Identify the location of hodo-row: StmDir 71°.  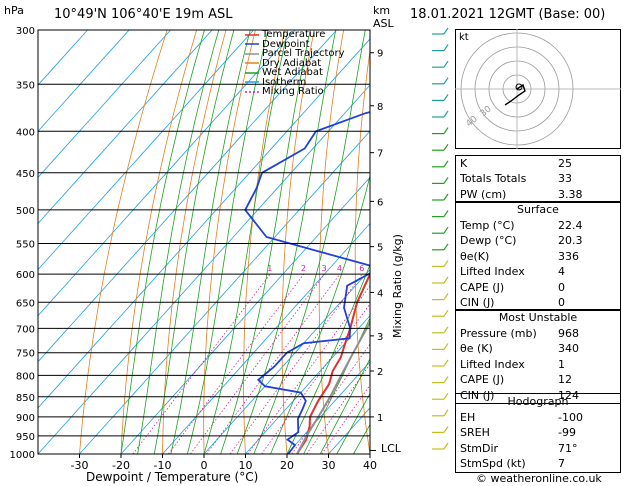
(538, 448).